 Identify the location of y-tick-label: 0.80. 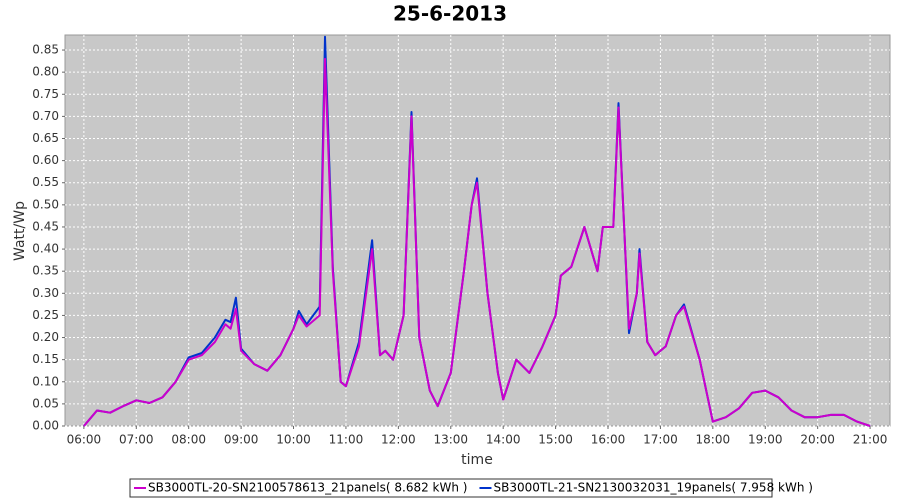
(45, 72).